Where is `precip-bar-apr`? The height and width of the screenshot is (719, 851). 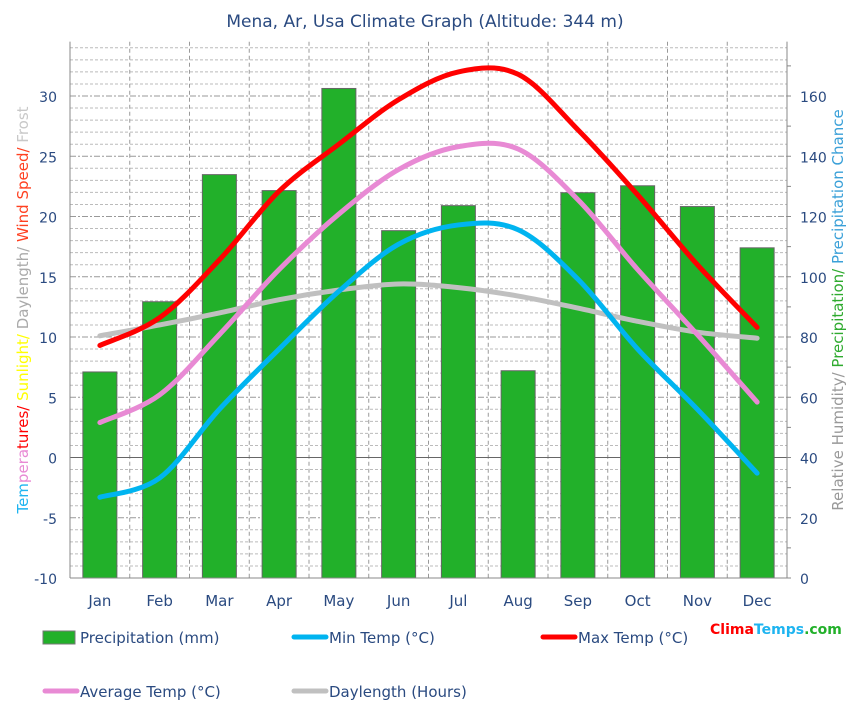 precip-bar-apr is located at coordinates (279, 384).